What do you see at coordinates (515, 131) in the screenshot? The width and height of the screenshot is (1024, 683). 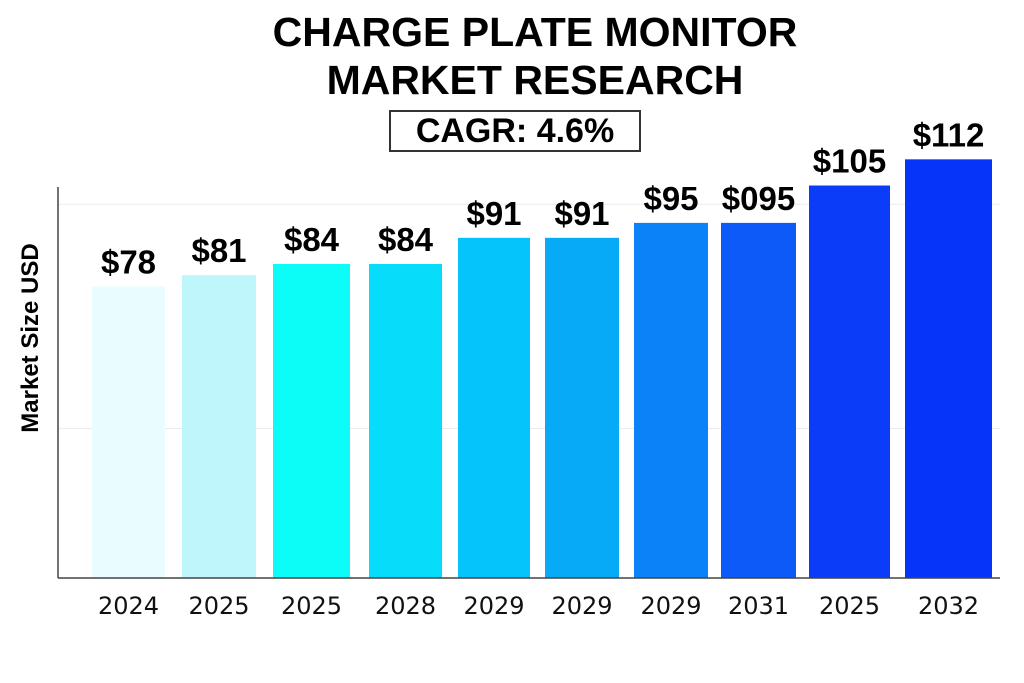 I see `cagr-badge: CAGR: 4.6%` at bounding box center [515, 131].